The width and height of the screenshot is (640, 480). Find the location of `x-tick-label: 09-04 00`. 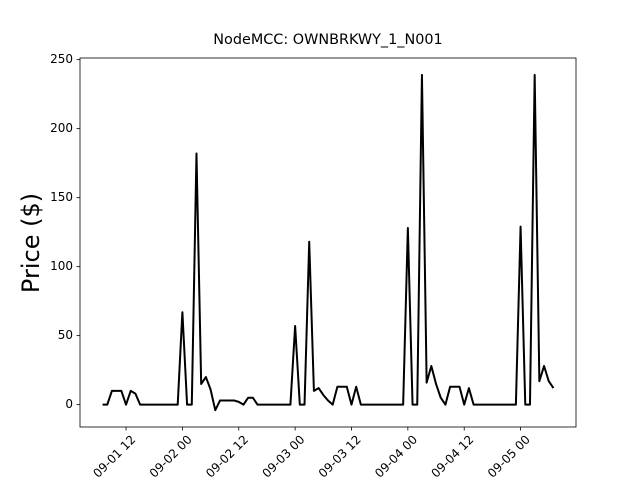

x-tick-label: 09-04 00 is located at coordinates (396, 456).